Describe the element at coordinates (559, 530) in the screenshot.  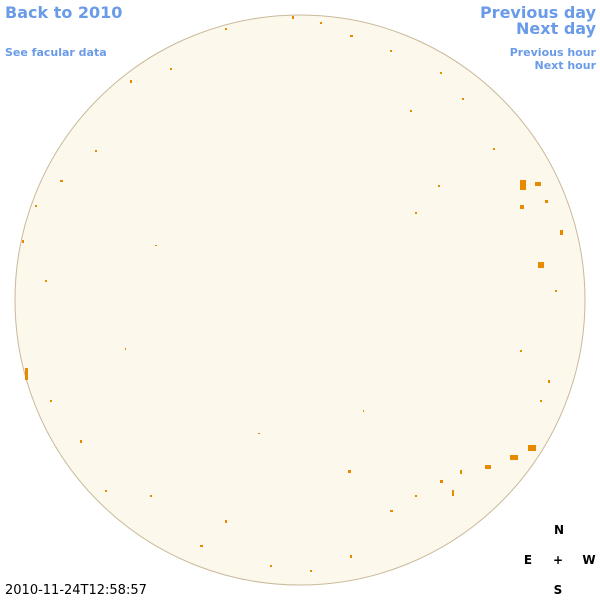
I see `compass-north: N` at that location.